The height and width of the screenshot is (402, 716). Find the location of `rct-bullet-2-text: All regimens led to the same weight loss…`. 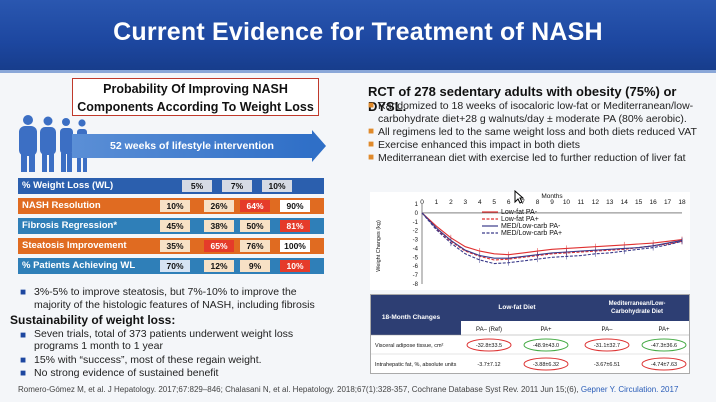

rct-bullet-2-text: All regimens led to the same weight loss… is located at coordinates (537, 132).